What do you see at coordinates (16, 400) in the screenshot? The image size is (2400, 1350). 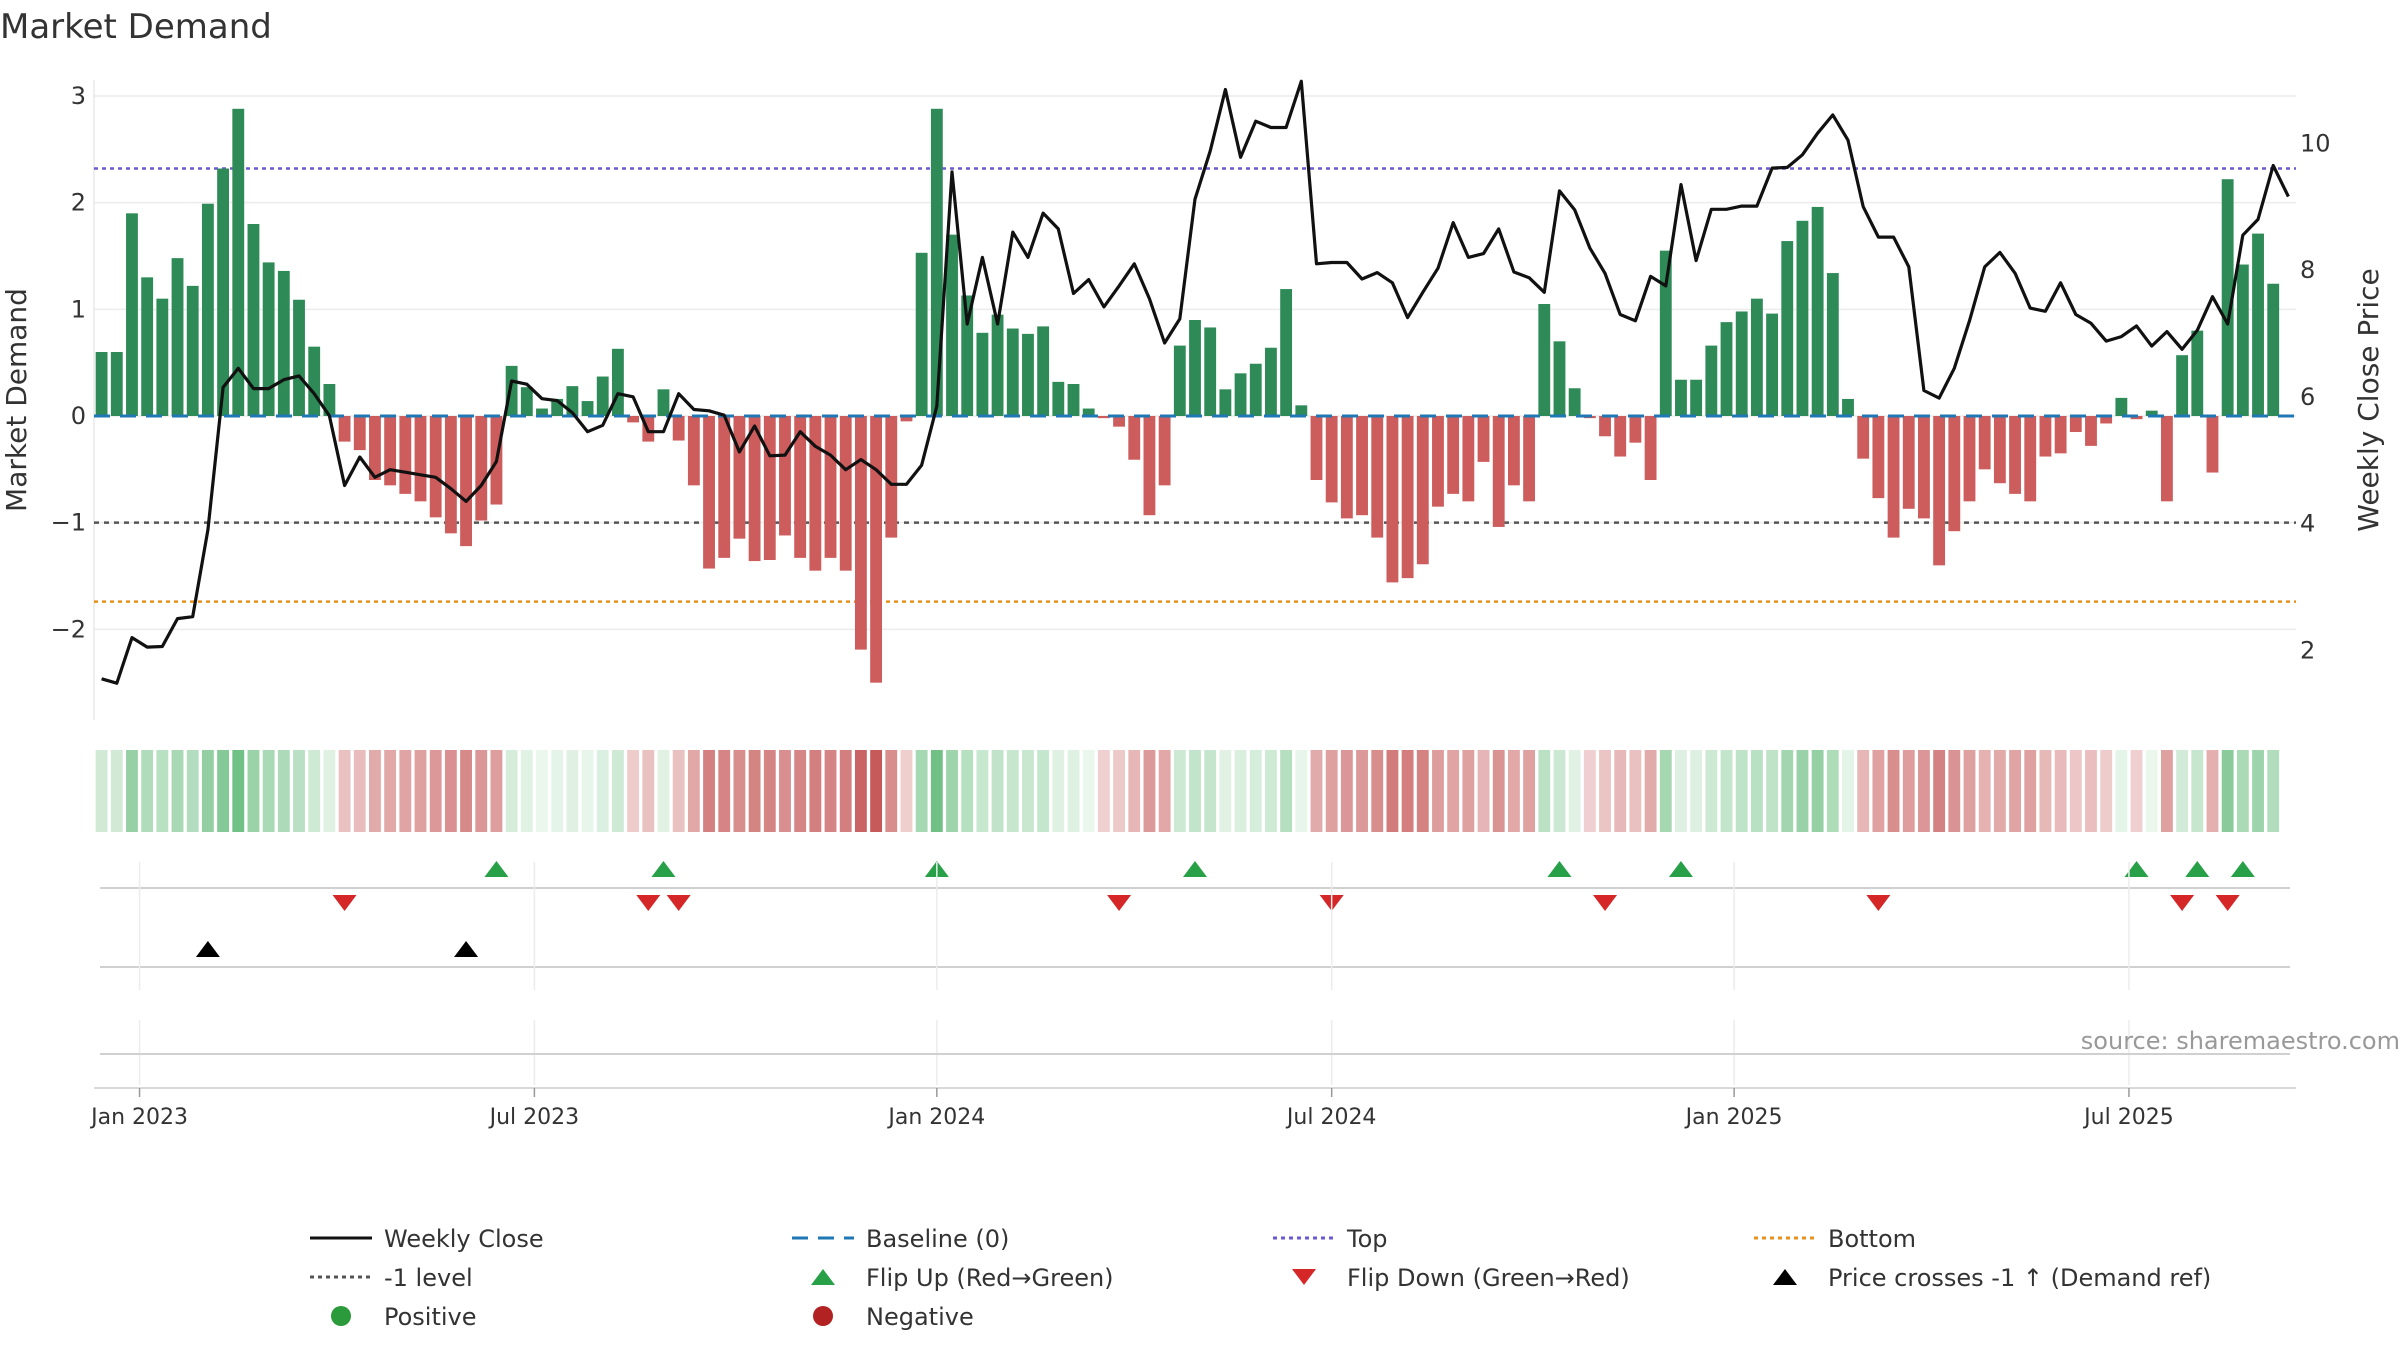 I see `y-axis-label: Market Demand` at bounding box center [16, 400].